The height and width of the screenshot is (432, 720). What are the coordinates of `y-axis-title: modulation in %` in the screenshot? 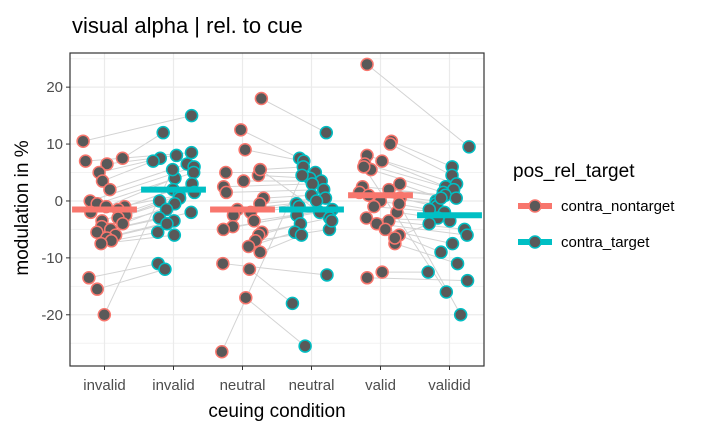 It's located at (22, 207).